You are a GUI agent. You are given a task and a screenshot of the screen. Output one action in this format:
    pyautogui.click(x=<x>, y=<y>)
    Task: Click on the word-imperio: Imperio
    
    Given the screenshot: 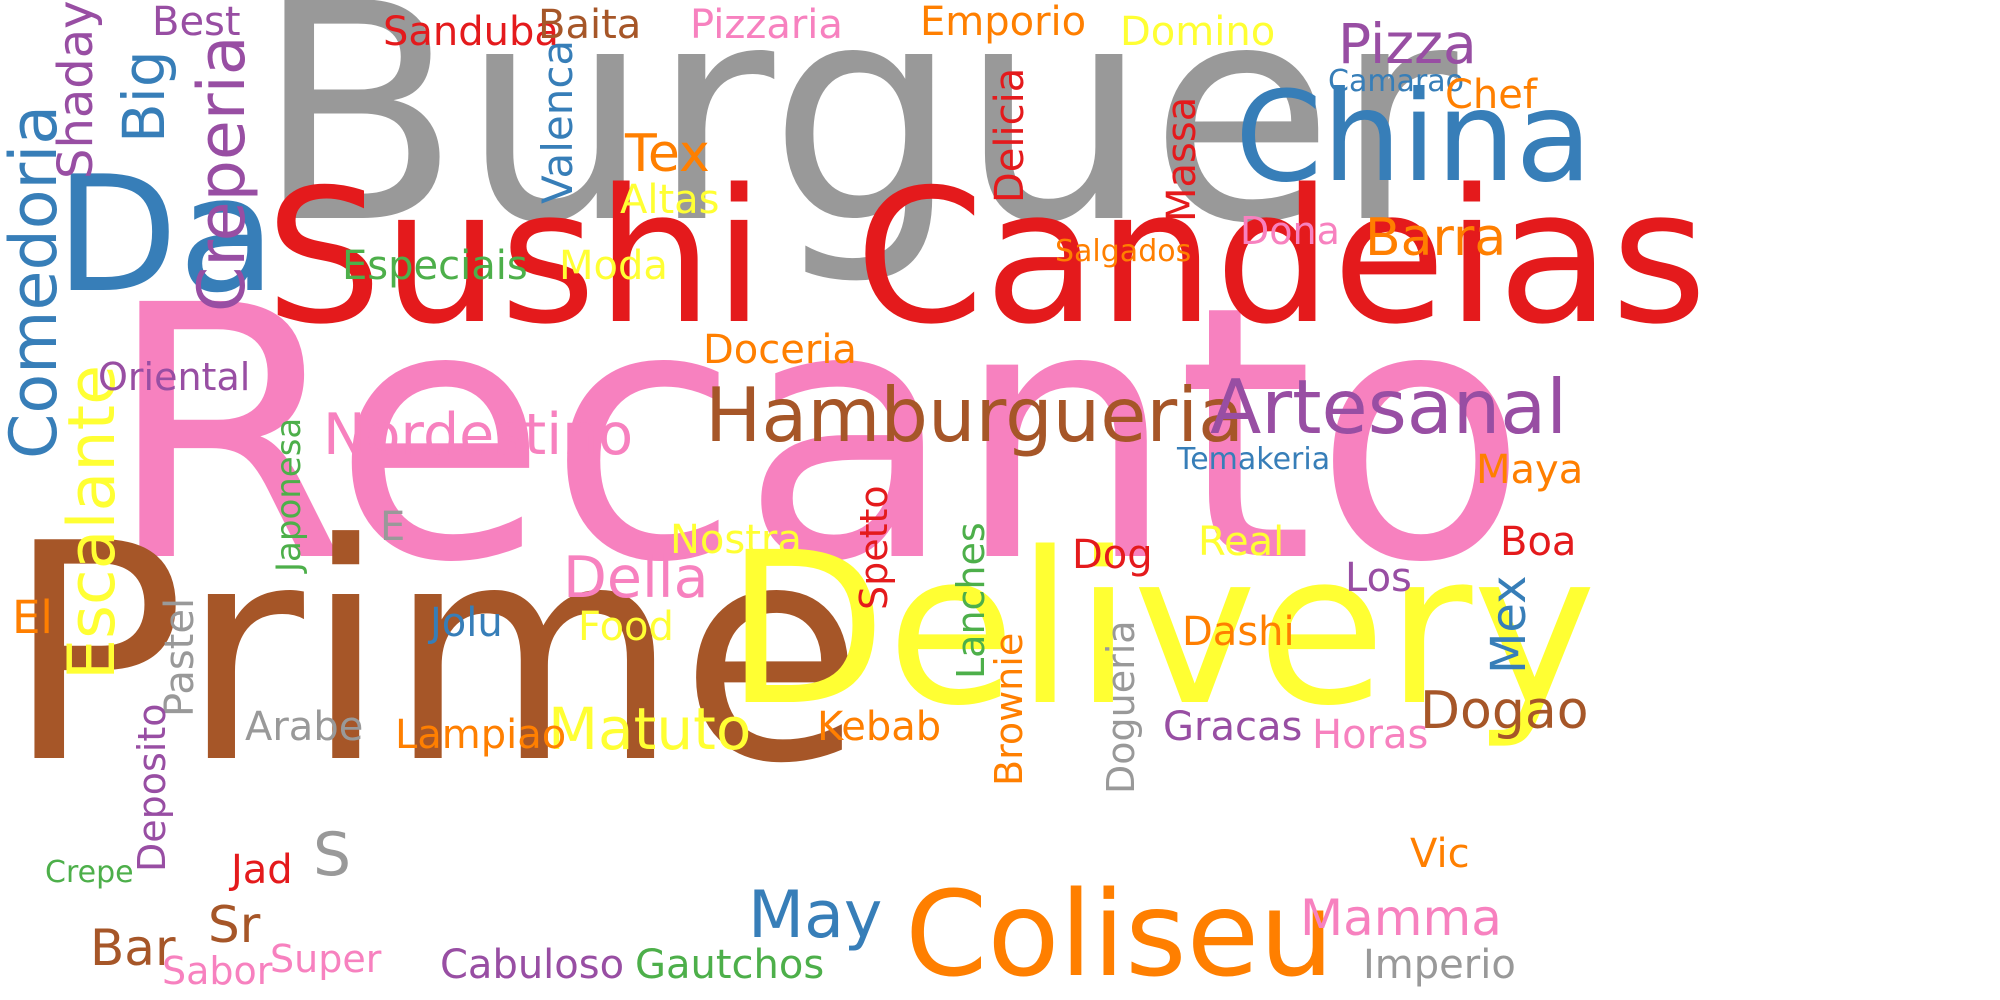 What is the action you would take?
    pyautogui.click(x=1439, y=965)
    